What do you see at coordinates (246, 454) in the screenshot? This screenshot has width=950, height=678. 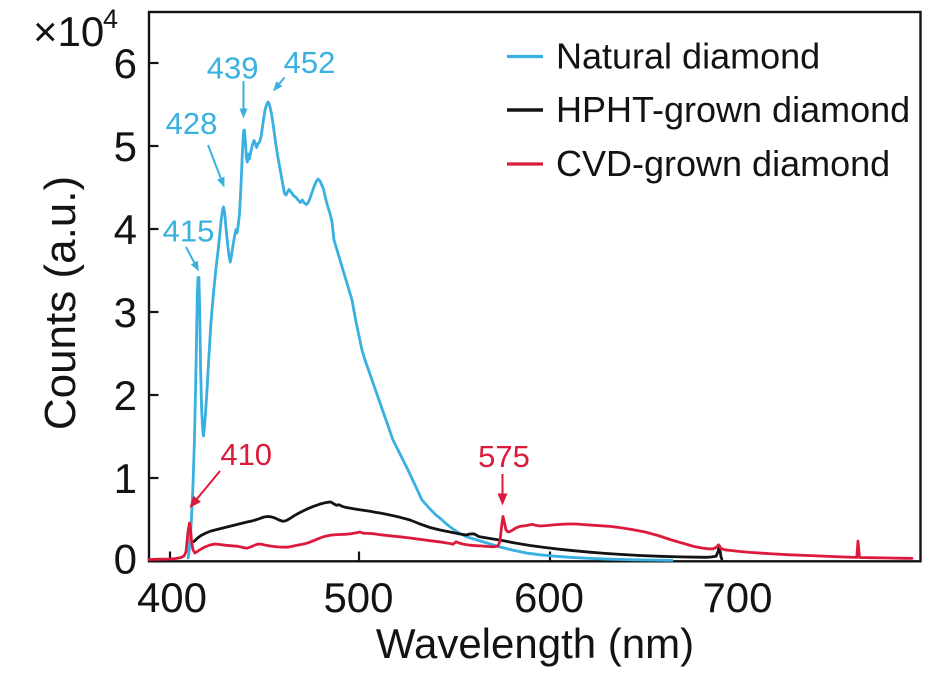 I see `svg-text: 410` at bounding box center [246, 454].